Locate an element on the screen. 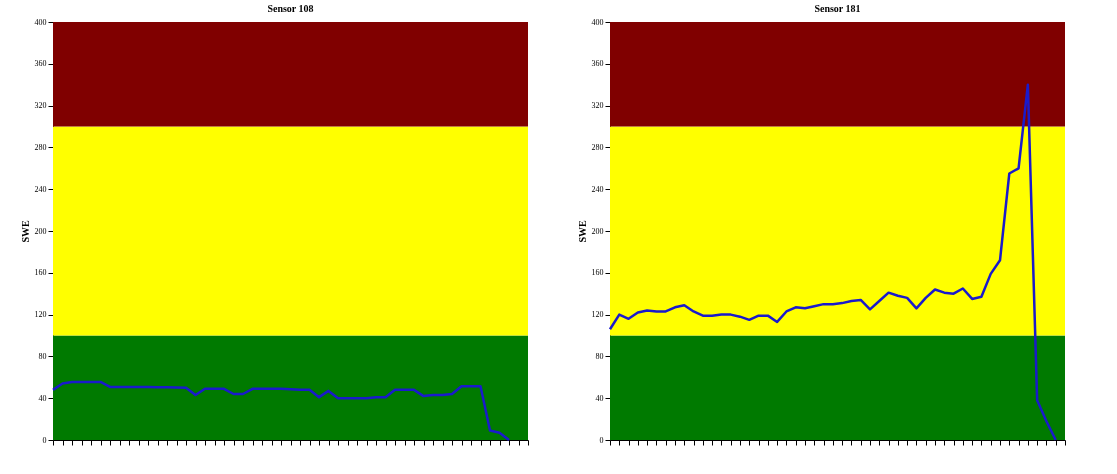 The image size is (1117, 474). chart-title: Sensor 181 is located at coordinates (837, 8).